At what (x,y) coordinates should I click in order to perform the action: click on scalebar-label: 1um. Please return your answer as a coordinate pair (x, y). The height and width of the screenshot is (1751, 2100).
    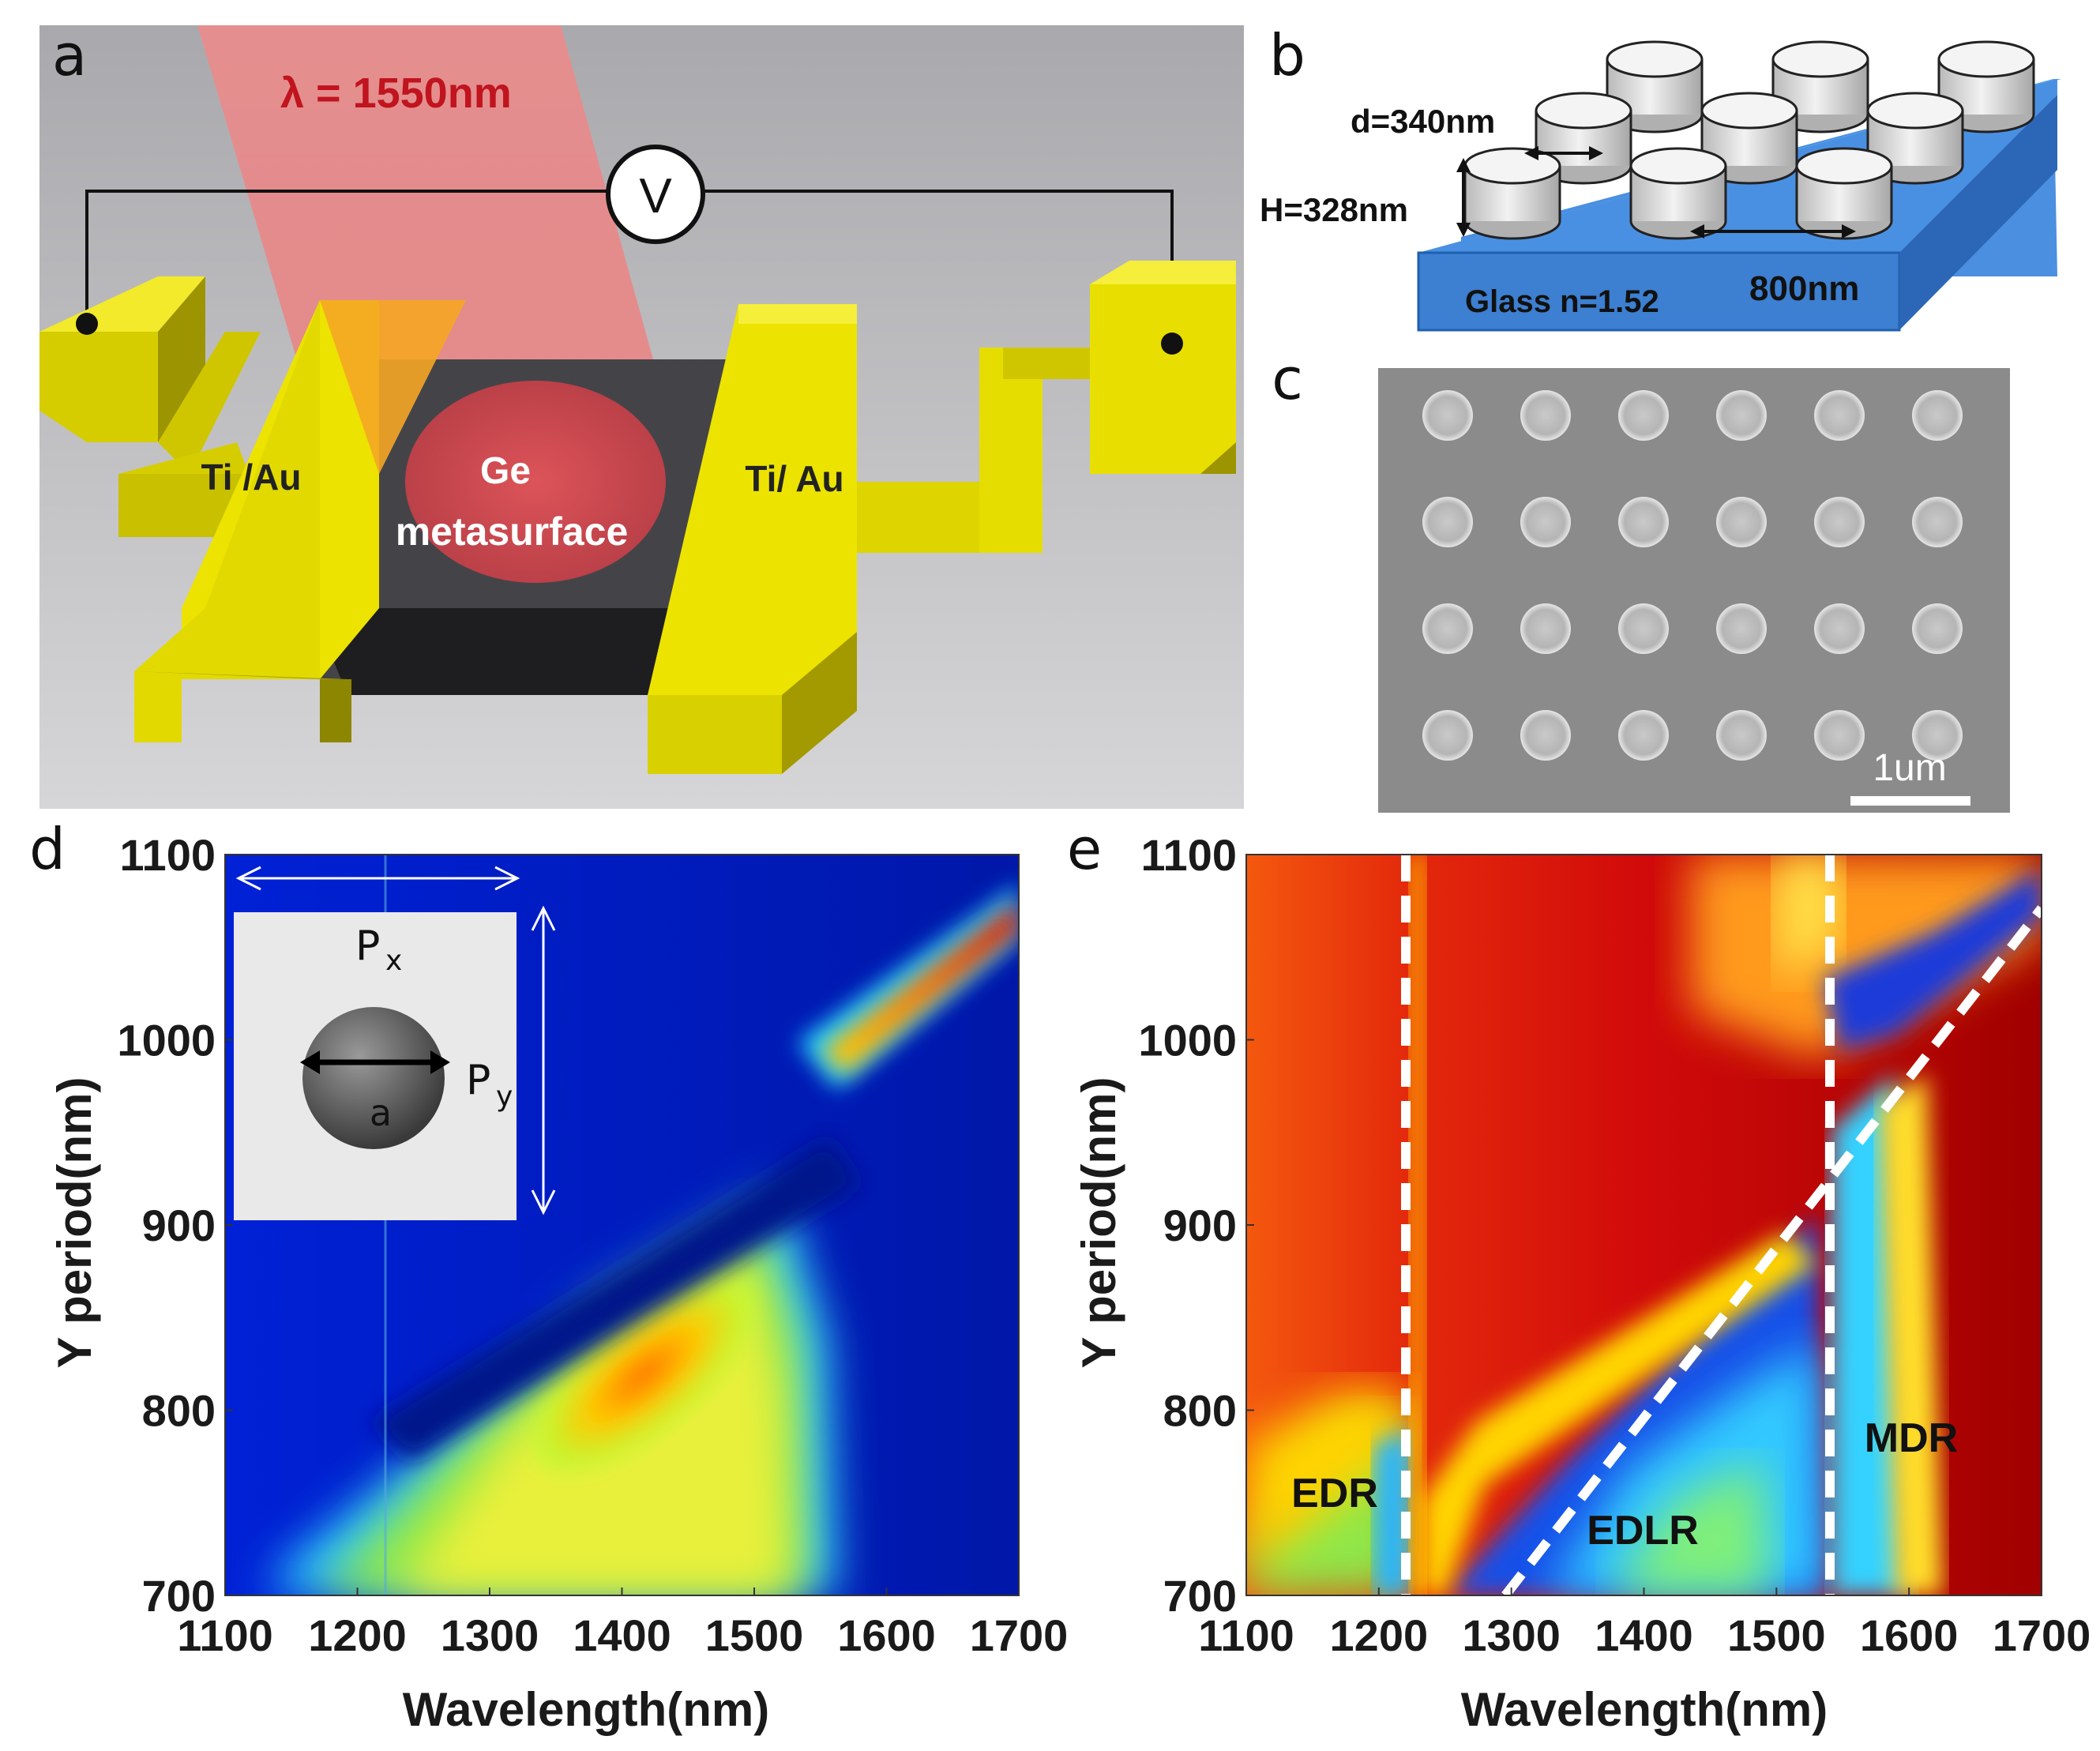
    Looking at the image, I should click on (1909, 768).